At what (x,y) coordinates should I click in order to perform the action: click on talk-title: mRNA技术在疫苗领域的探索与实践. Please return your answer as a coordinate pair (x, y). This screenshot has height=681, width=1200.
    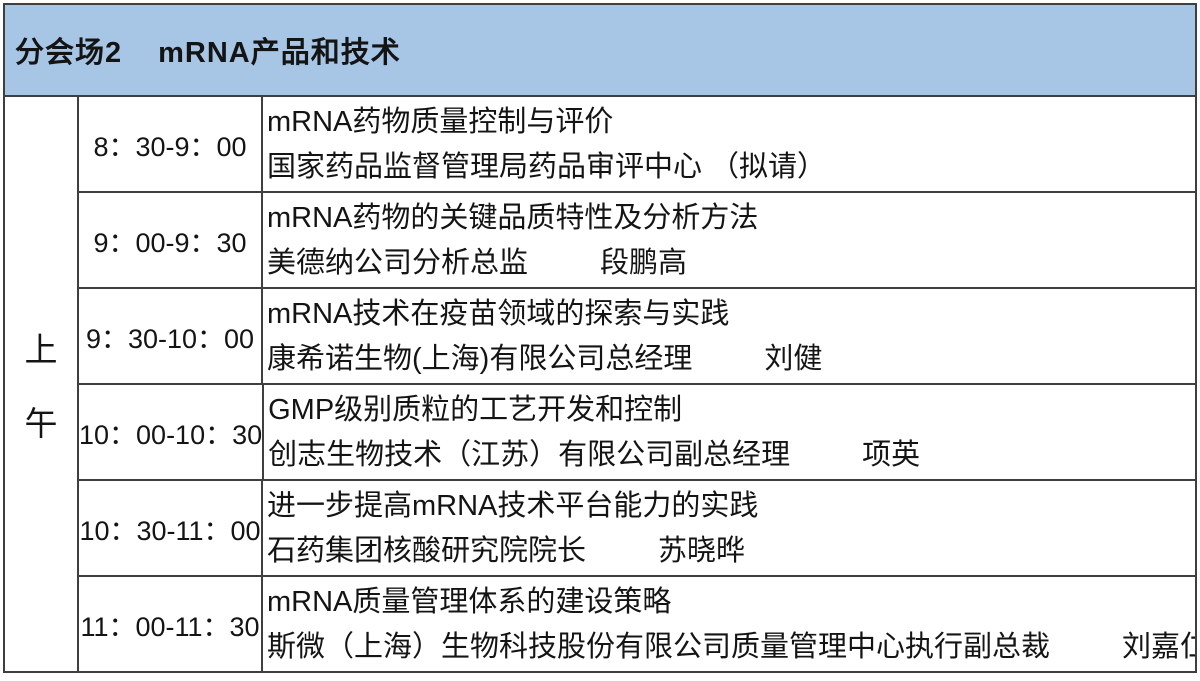
    Looking at the image, I should click on (498, 313).